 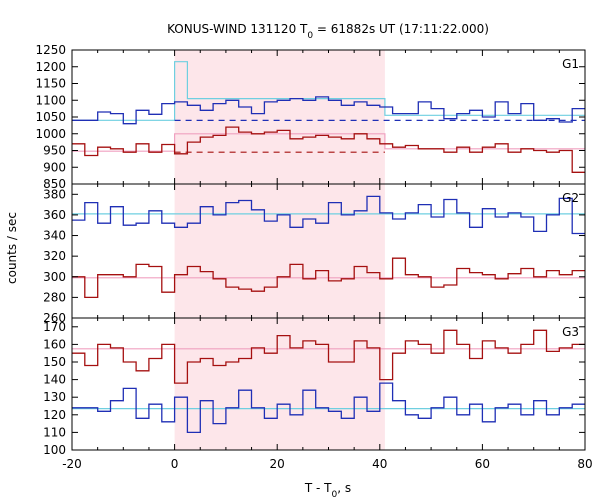 I want to click on chart-title-main: KONUS-WIND 131120 T, so click(x=237, y=29).